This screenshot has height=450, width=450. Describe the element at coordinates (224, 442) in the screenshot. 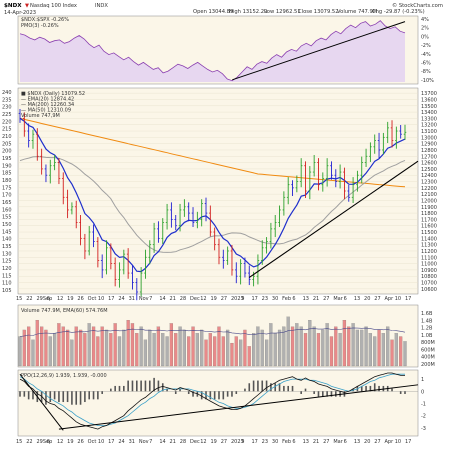

I see `x-axis-bottom-label: 27` at that location.